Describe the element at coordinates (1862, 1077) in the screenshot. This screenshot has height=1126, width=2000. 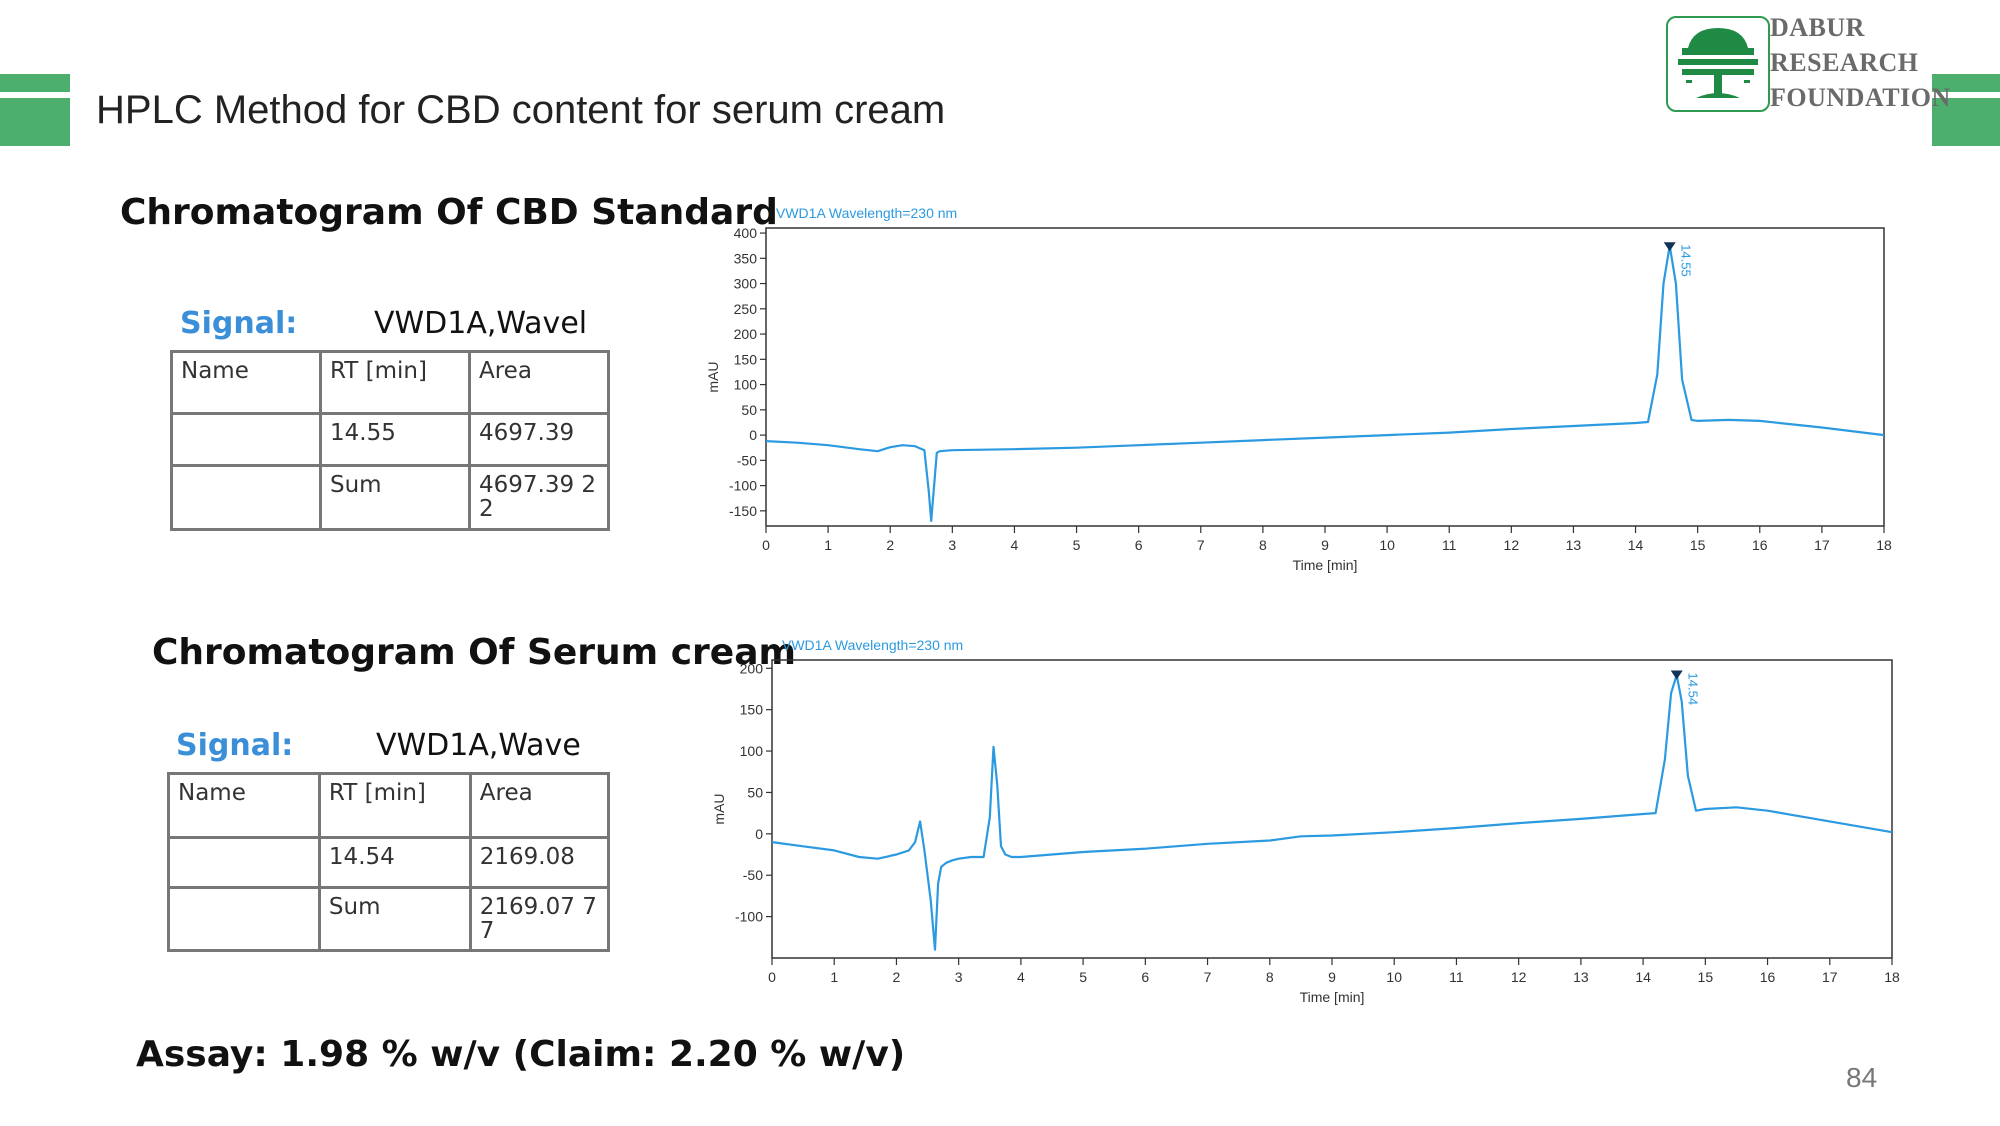
I see `page-number: 84` at that location.